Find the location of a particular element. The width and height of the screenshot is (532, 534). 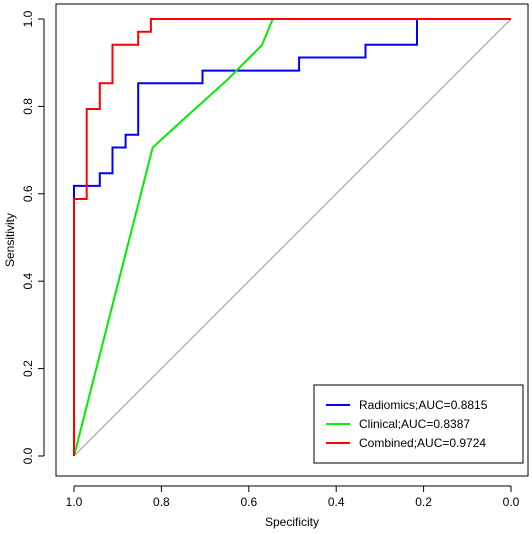

x-axis-title: Specificity is located at coordinates (292, 522).